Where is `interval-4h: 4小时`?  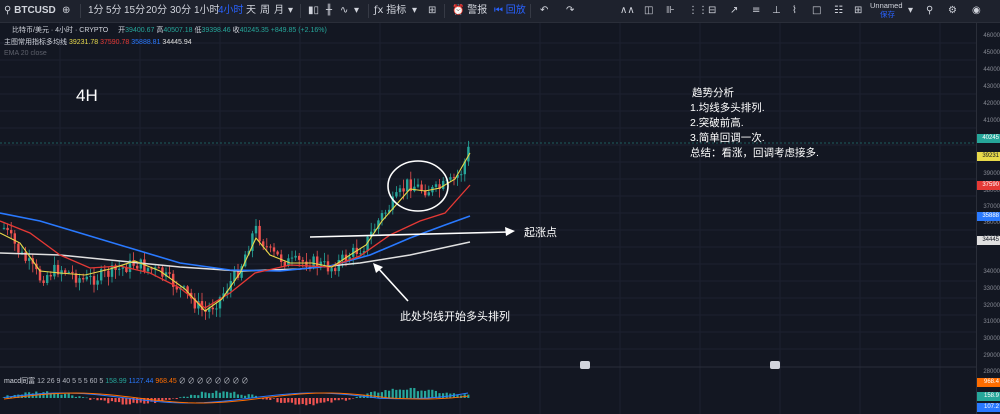 interval-4h: 4小时 is located at coordinates (231, 10).